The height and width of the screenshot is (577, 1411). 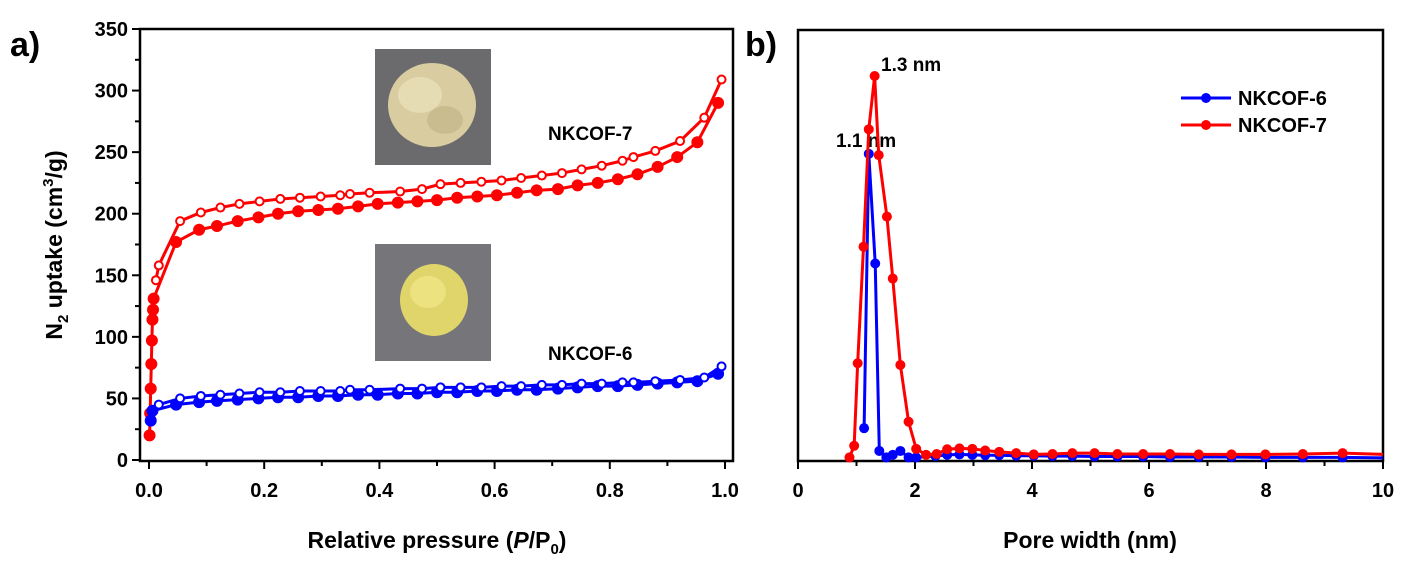 I want to click on y-tick-label-a: 200, so click(x=111, y=215).